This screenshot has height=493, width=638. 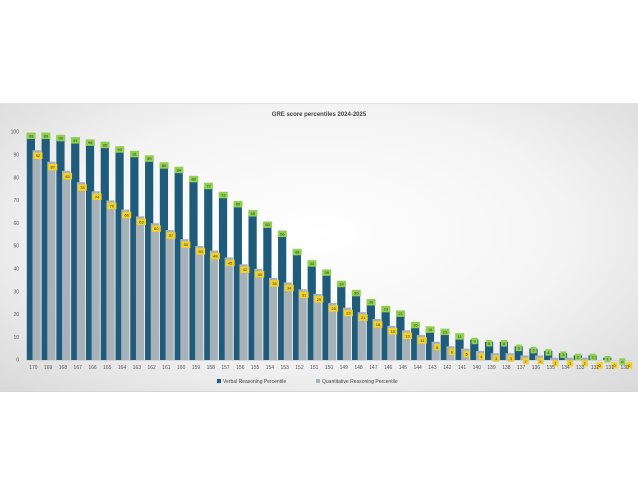 What do you see at coordinates (418, 368) in the screenshot?
I see `x-tick-label: 144` at bounding box center [418, 368].